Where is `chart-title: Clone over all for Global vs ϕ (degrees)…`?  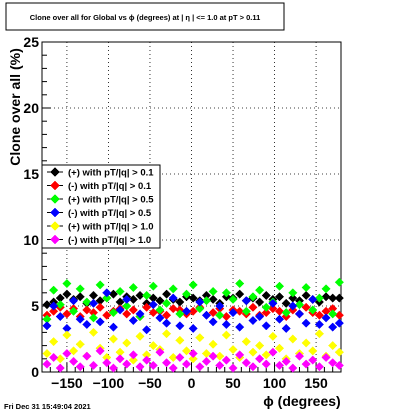
chart-title: Clone over all for Global vs ϕ (degrees)… is located at coordinates (145, 17).